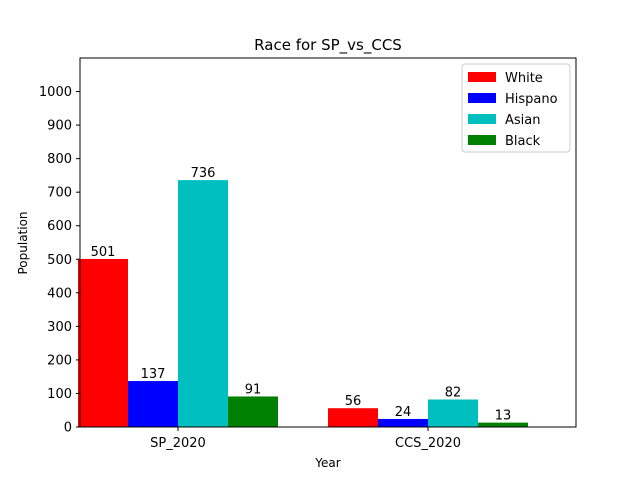 The height and width of the screenshot is (480, 640). I want to click on x-tick-label: CCS_2020, so click(428, 443).